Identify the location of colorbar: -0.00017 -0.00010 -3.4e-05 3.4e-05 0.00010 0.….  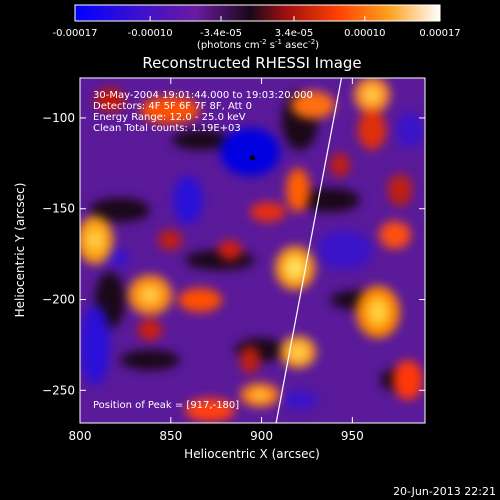
(257, 27).